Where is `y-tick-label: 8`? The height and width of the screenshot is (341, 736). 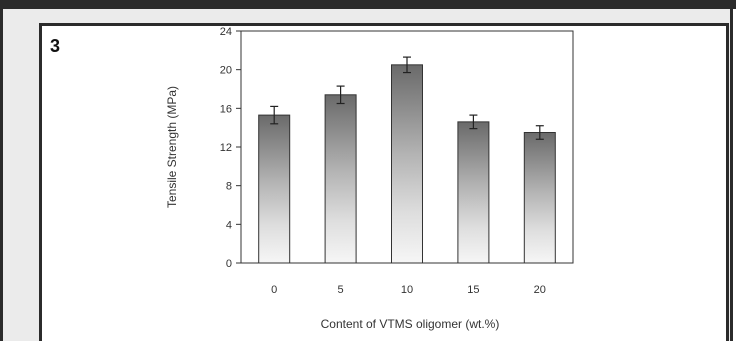
y-tick-label: 8 is located at coordinates (229, 187).